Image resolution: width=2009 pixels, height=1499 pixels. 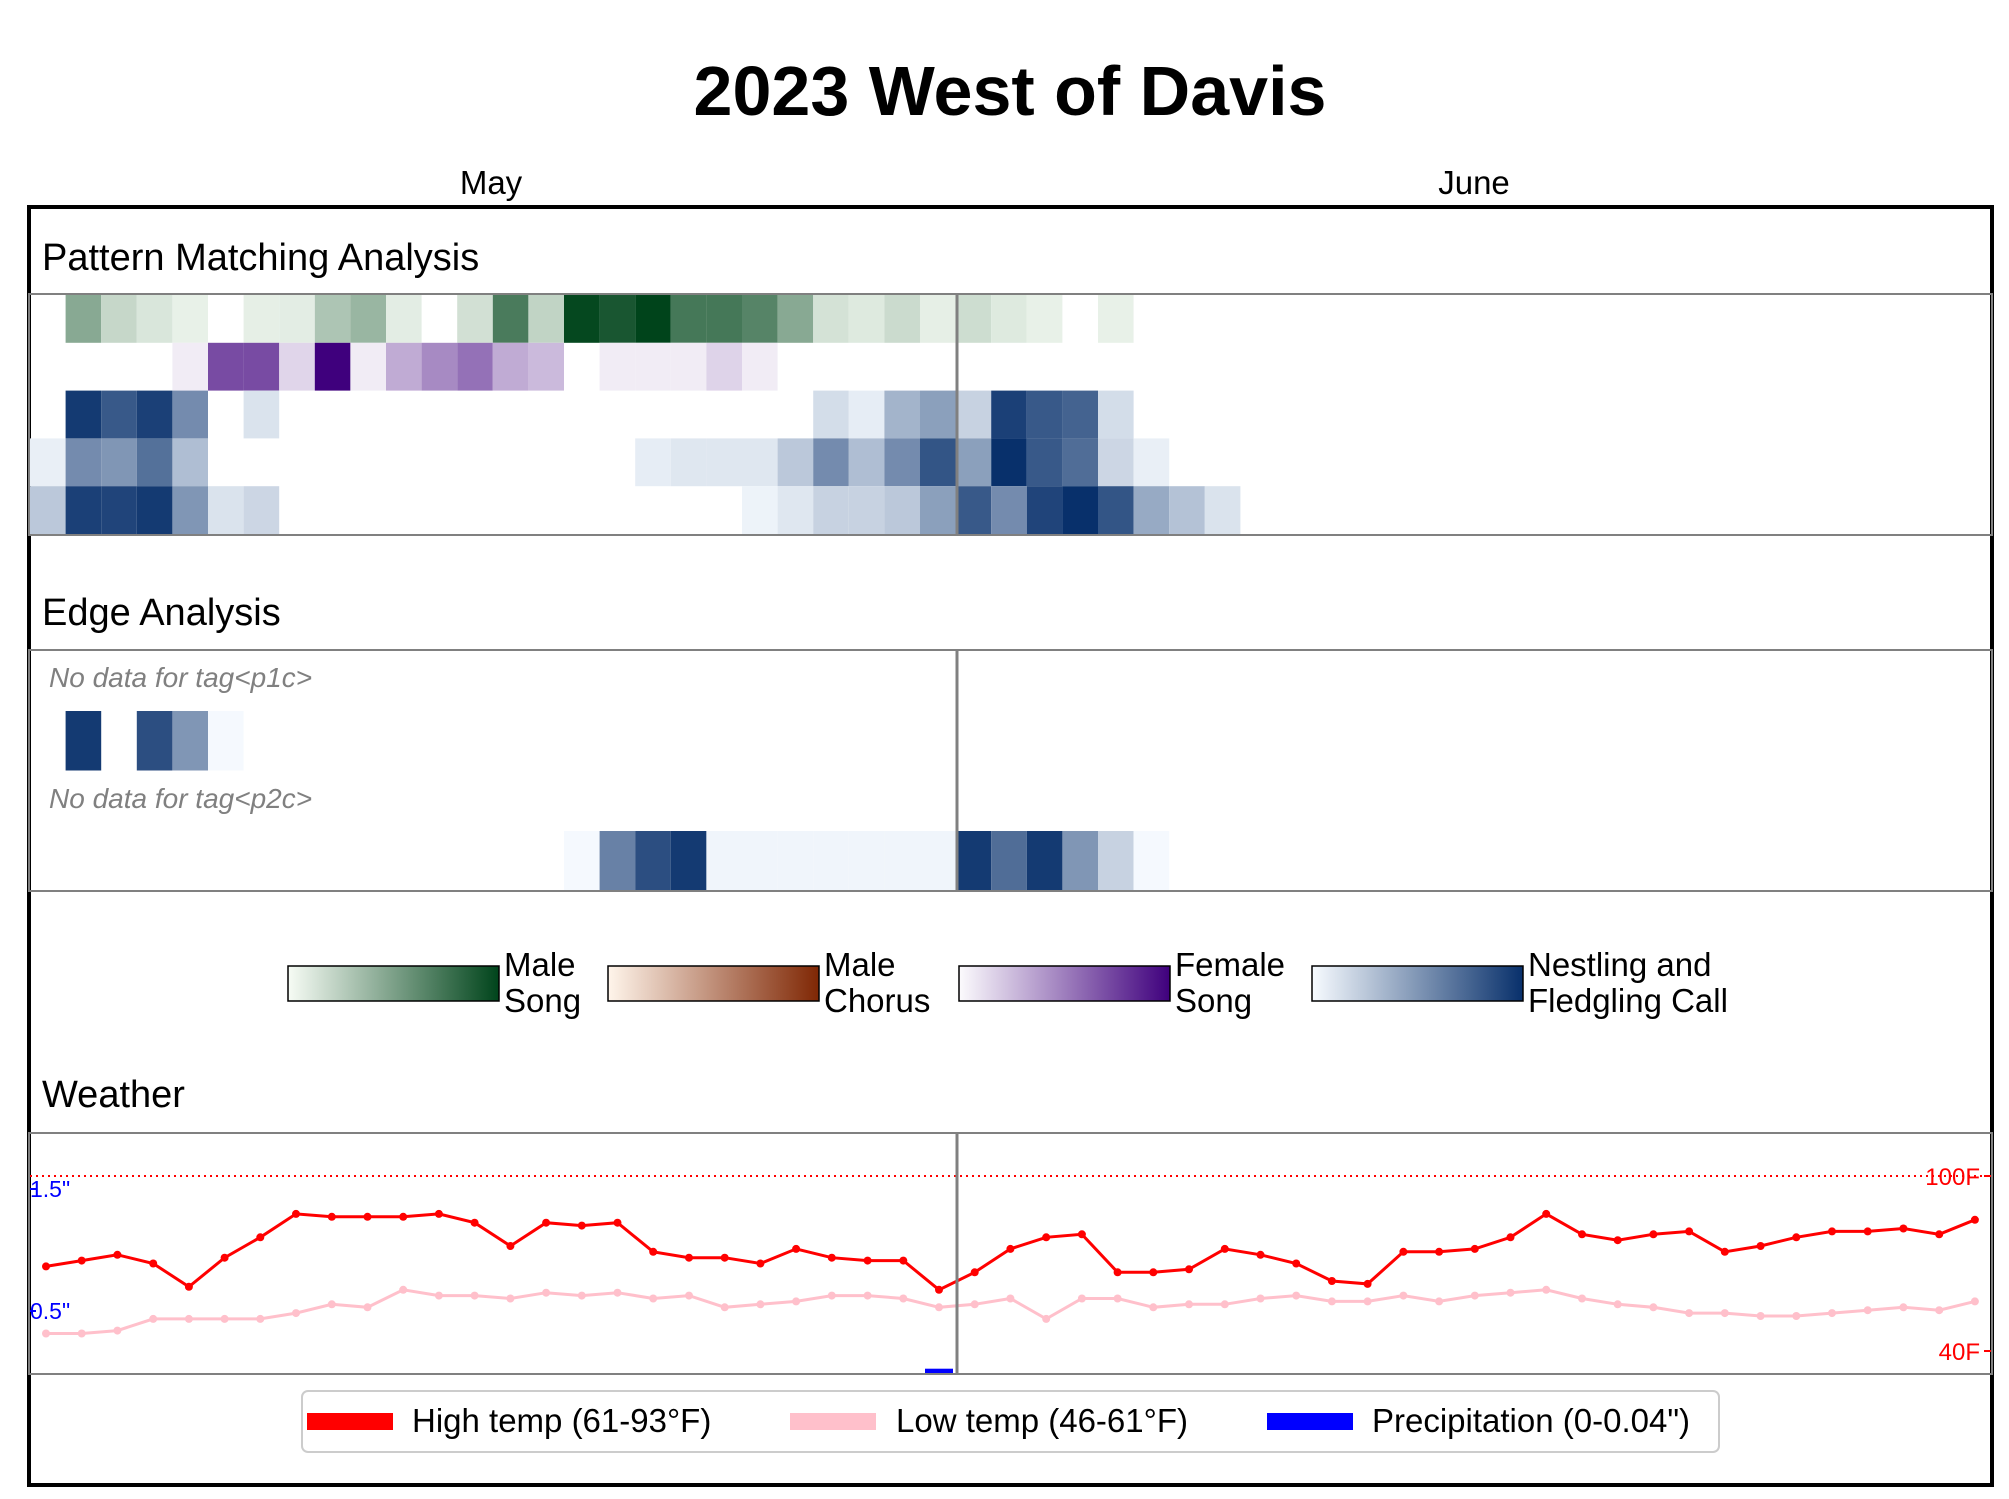 I want to click on pattern-cell-r1-d18, so click(x=688, y=366).